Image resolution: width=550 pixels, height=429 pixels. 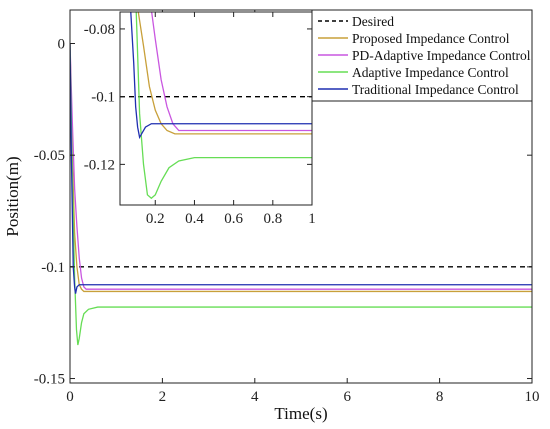 I want to click on legend-entry: PD-Adaptive Impedance Control, so click(x=441, y=55).